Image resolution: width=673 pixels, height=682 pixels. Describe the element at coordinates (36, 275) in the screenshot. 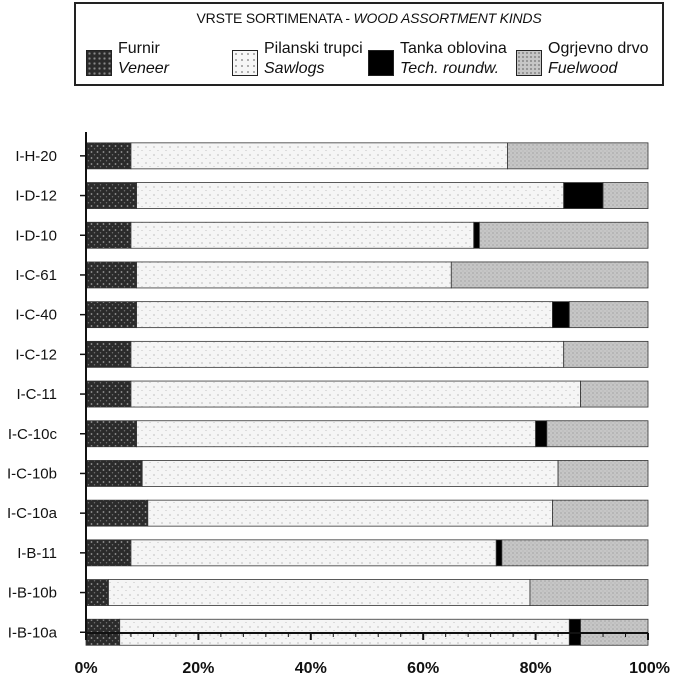

I see `y-tick-label-i-c-61: I-C-61` at that location.